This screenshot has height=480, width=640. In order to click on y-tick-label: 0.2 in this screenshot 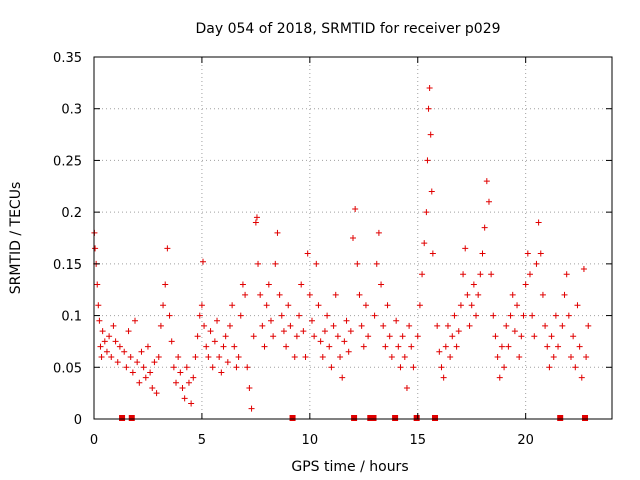, I will do `click(71, 213)`.